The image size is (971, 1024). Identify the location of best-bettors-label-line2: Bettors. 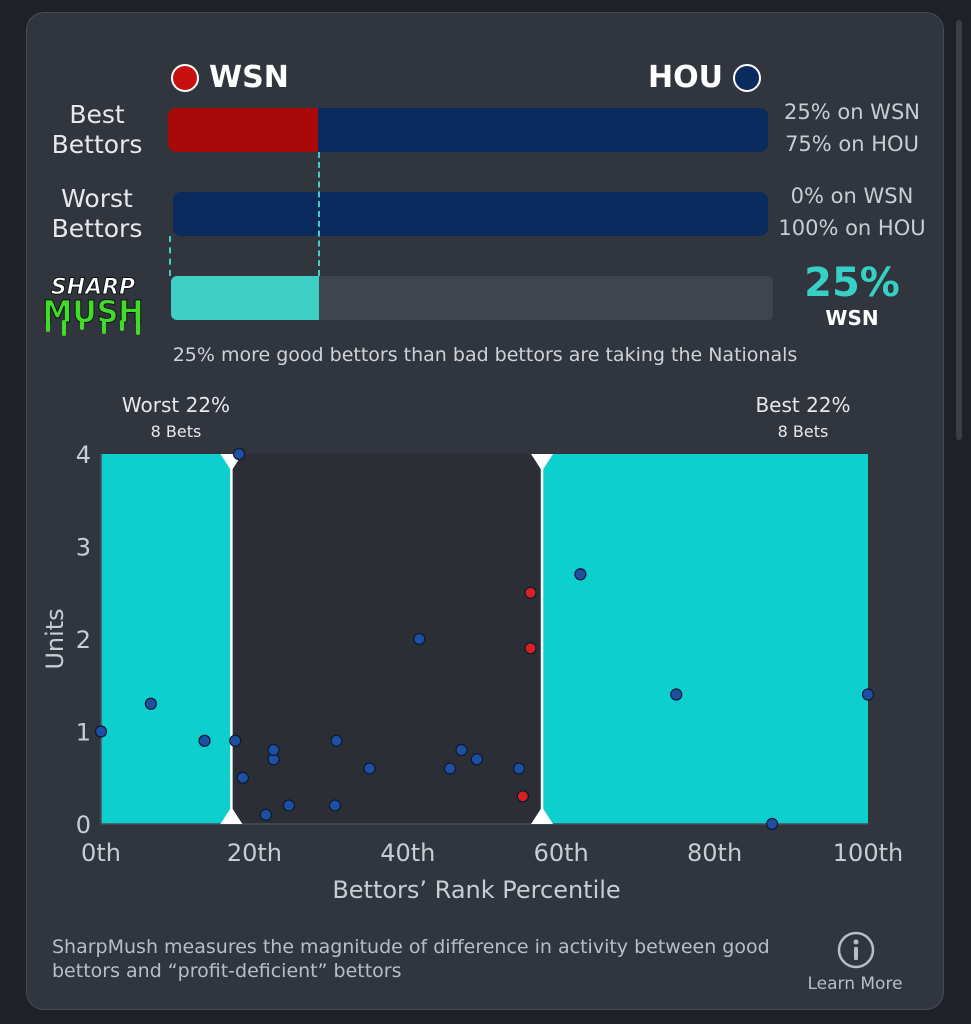
(97, 144).